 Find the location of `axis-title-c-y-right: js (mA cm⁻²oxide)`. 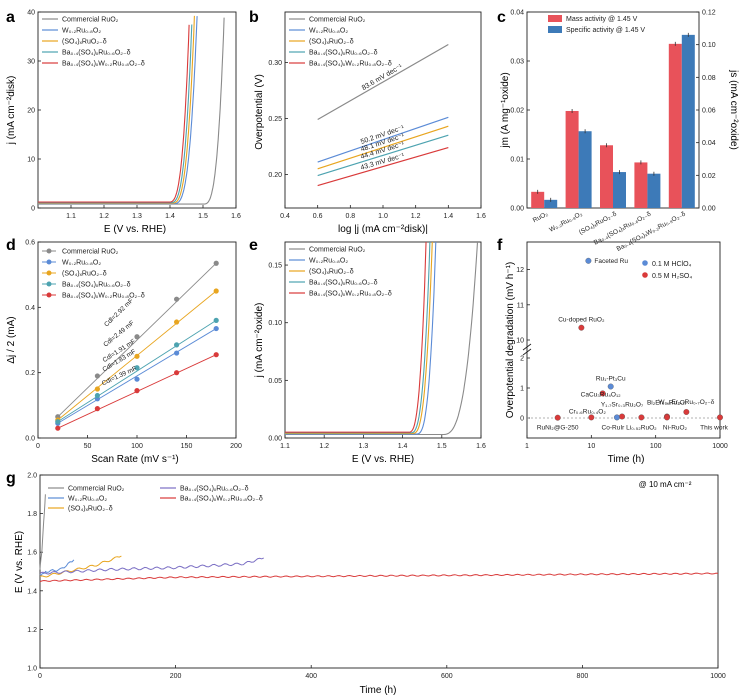

axis-title-c-y-right: js (mA cm⁻²oxide) is located at coordinates (733, 109).